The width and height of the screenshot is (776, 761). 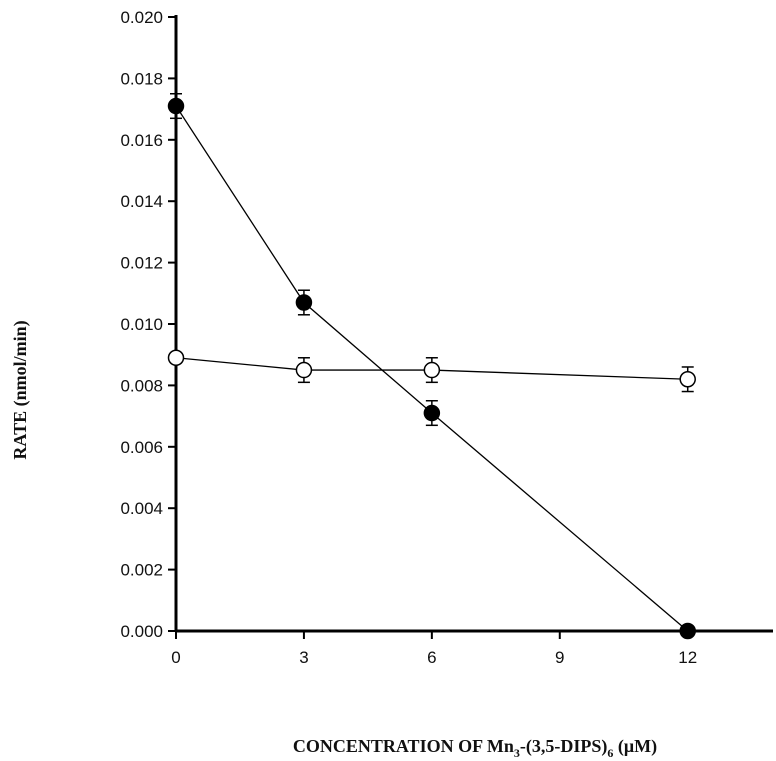 I want to click on y-axis-title: RATE (nmol/min), so click(x=20, y=389).